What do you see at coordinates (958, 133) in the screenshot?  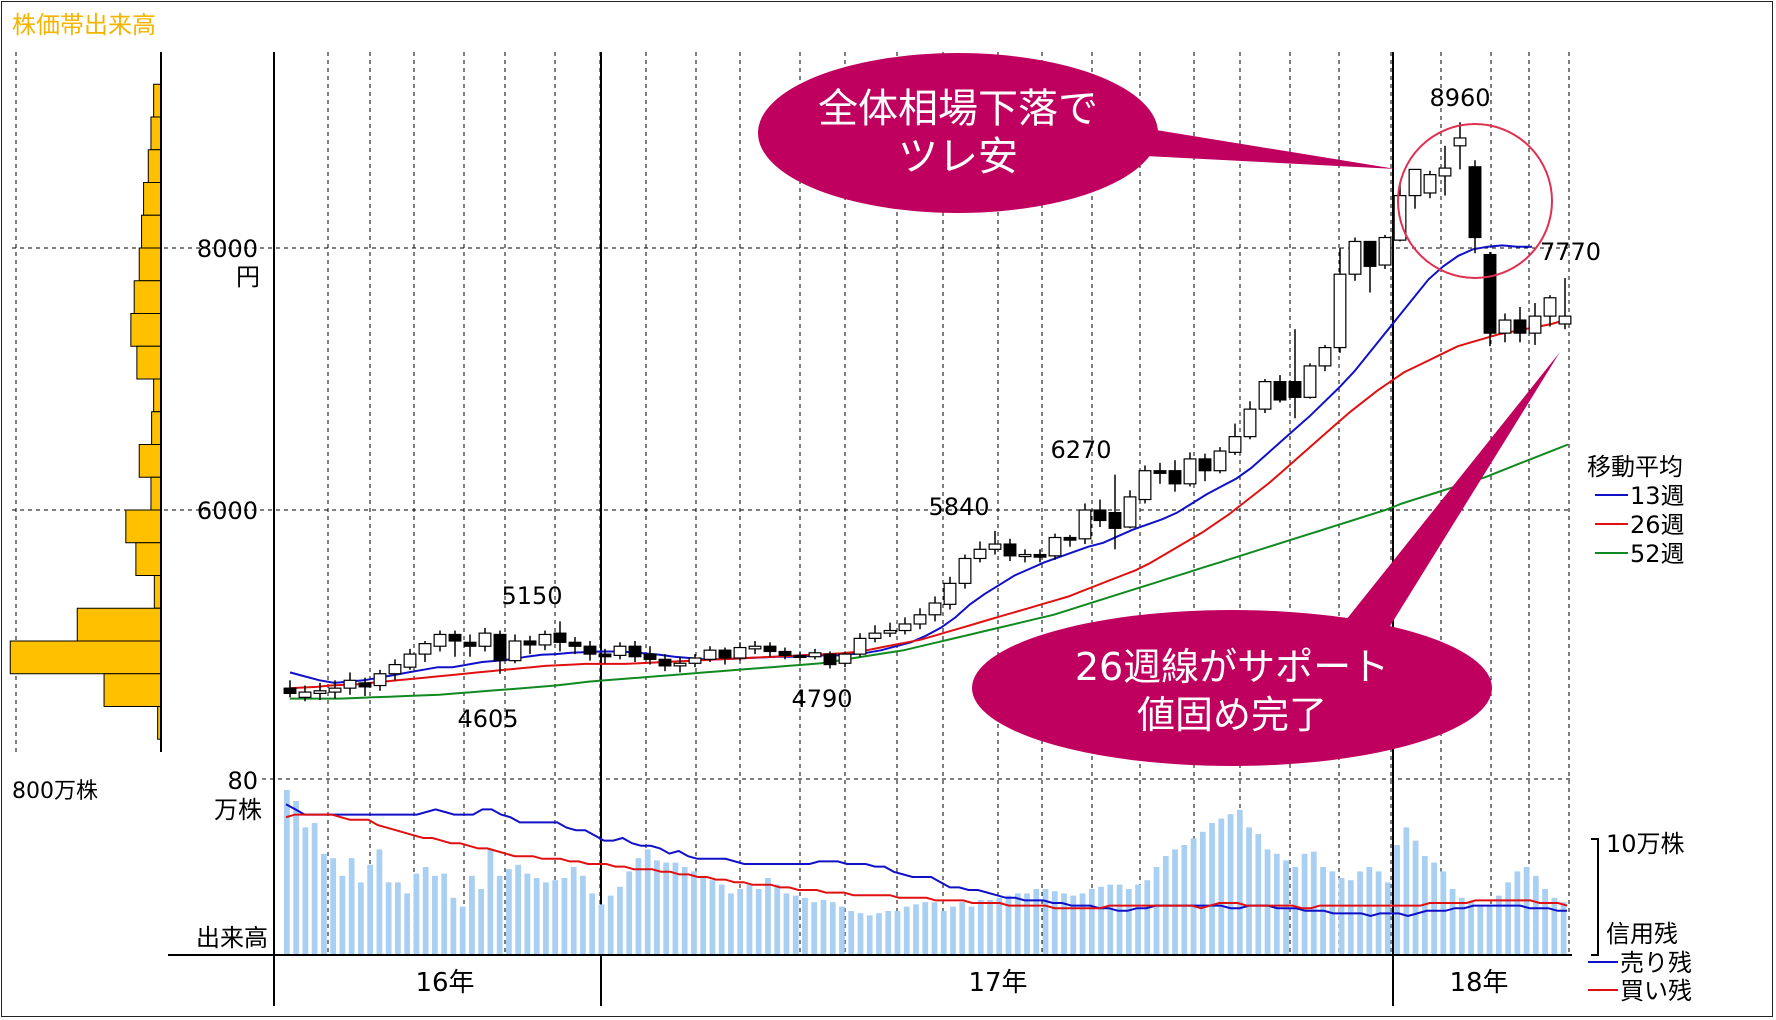 I see `callout-ellipse-top` at bounding box center [958, 133].